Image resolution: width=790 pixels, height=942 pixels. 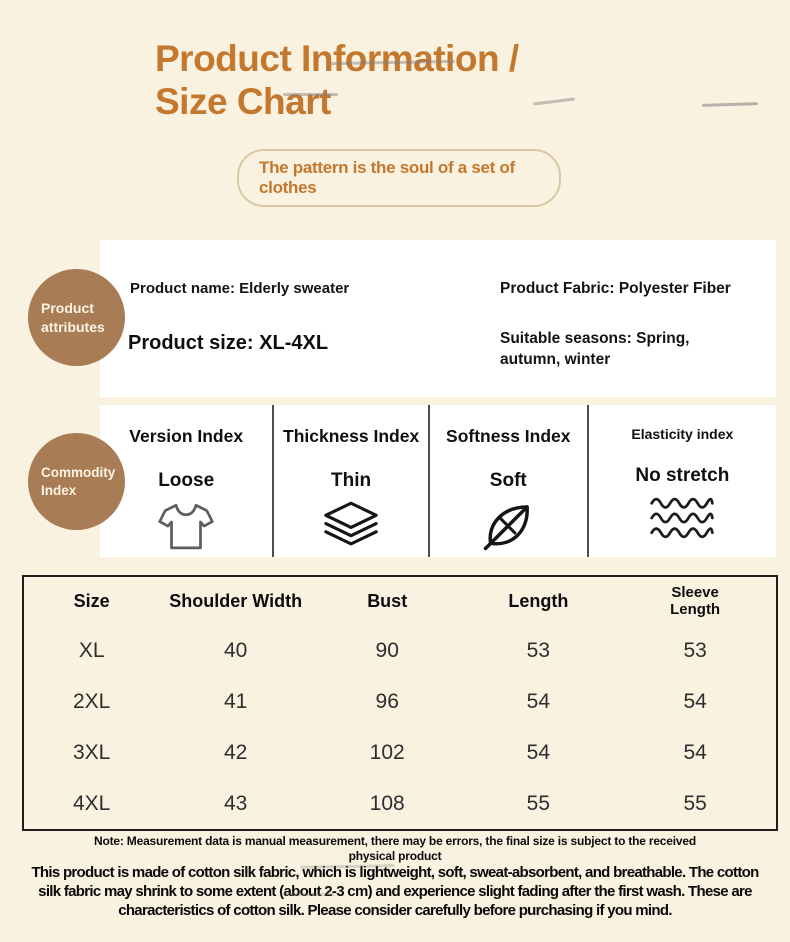 I want to click on product-attributes-badge: Product attributes, so click(x=76, y=317).